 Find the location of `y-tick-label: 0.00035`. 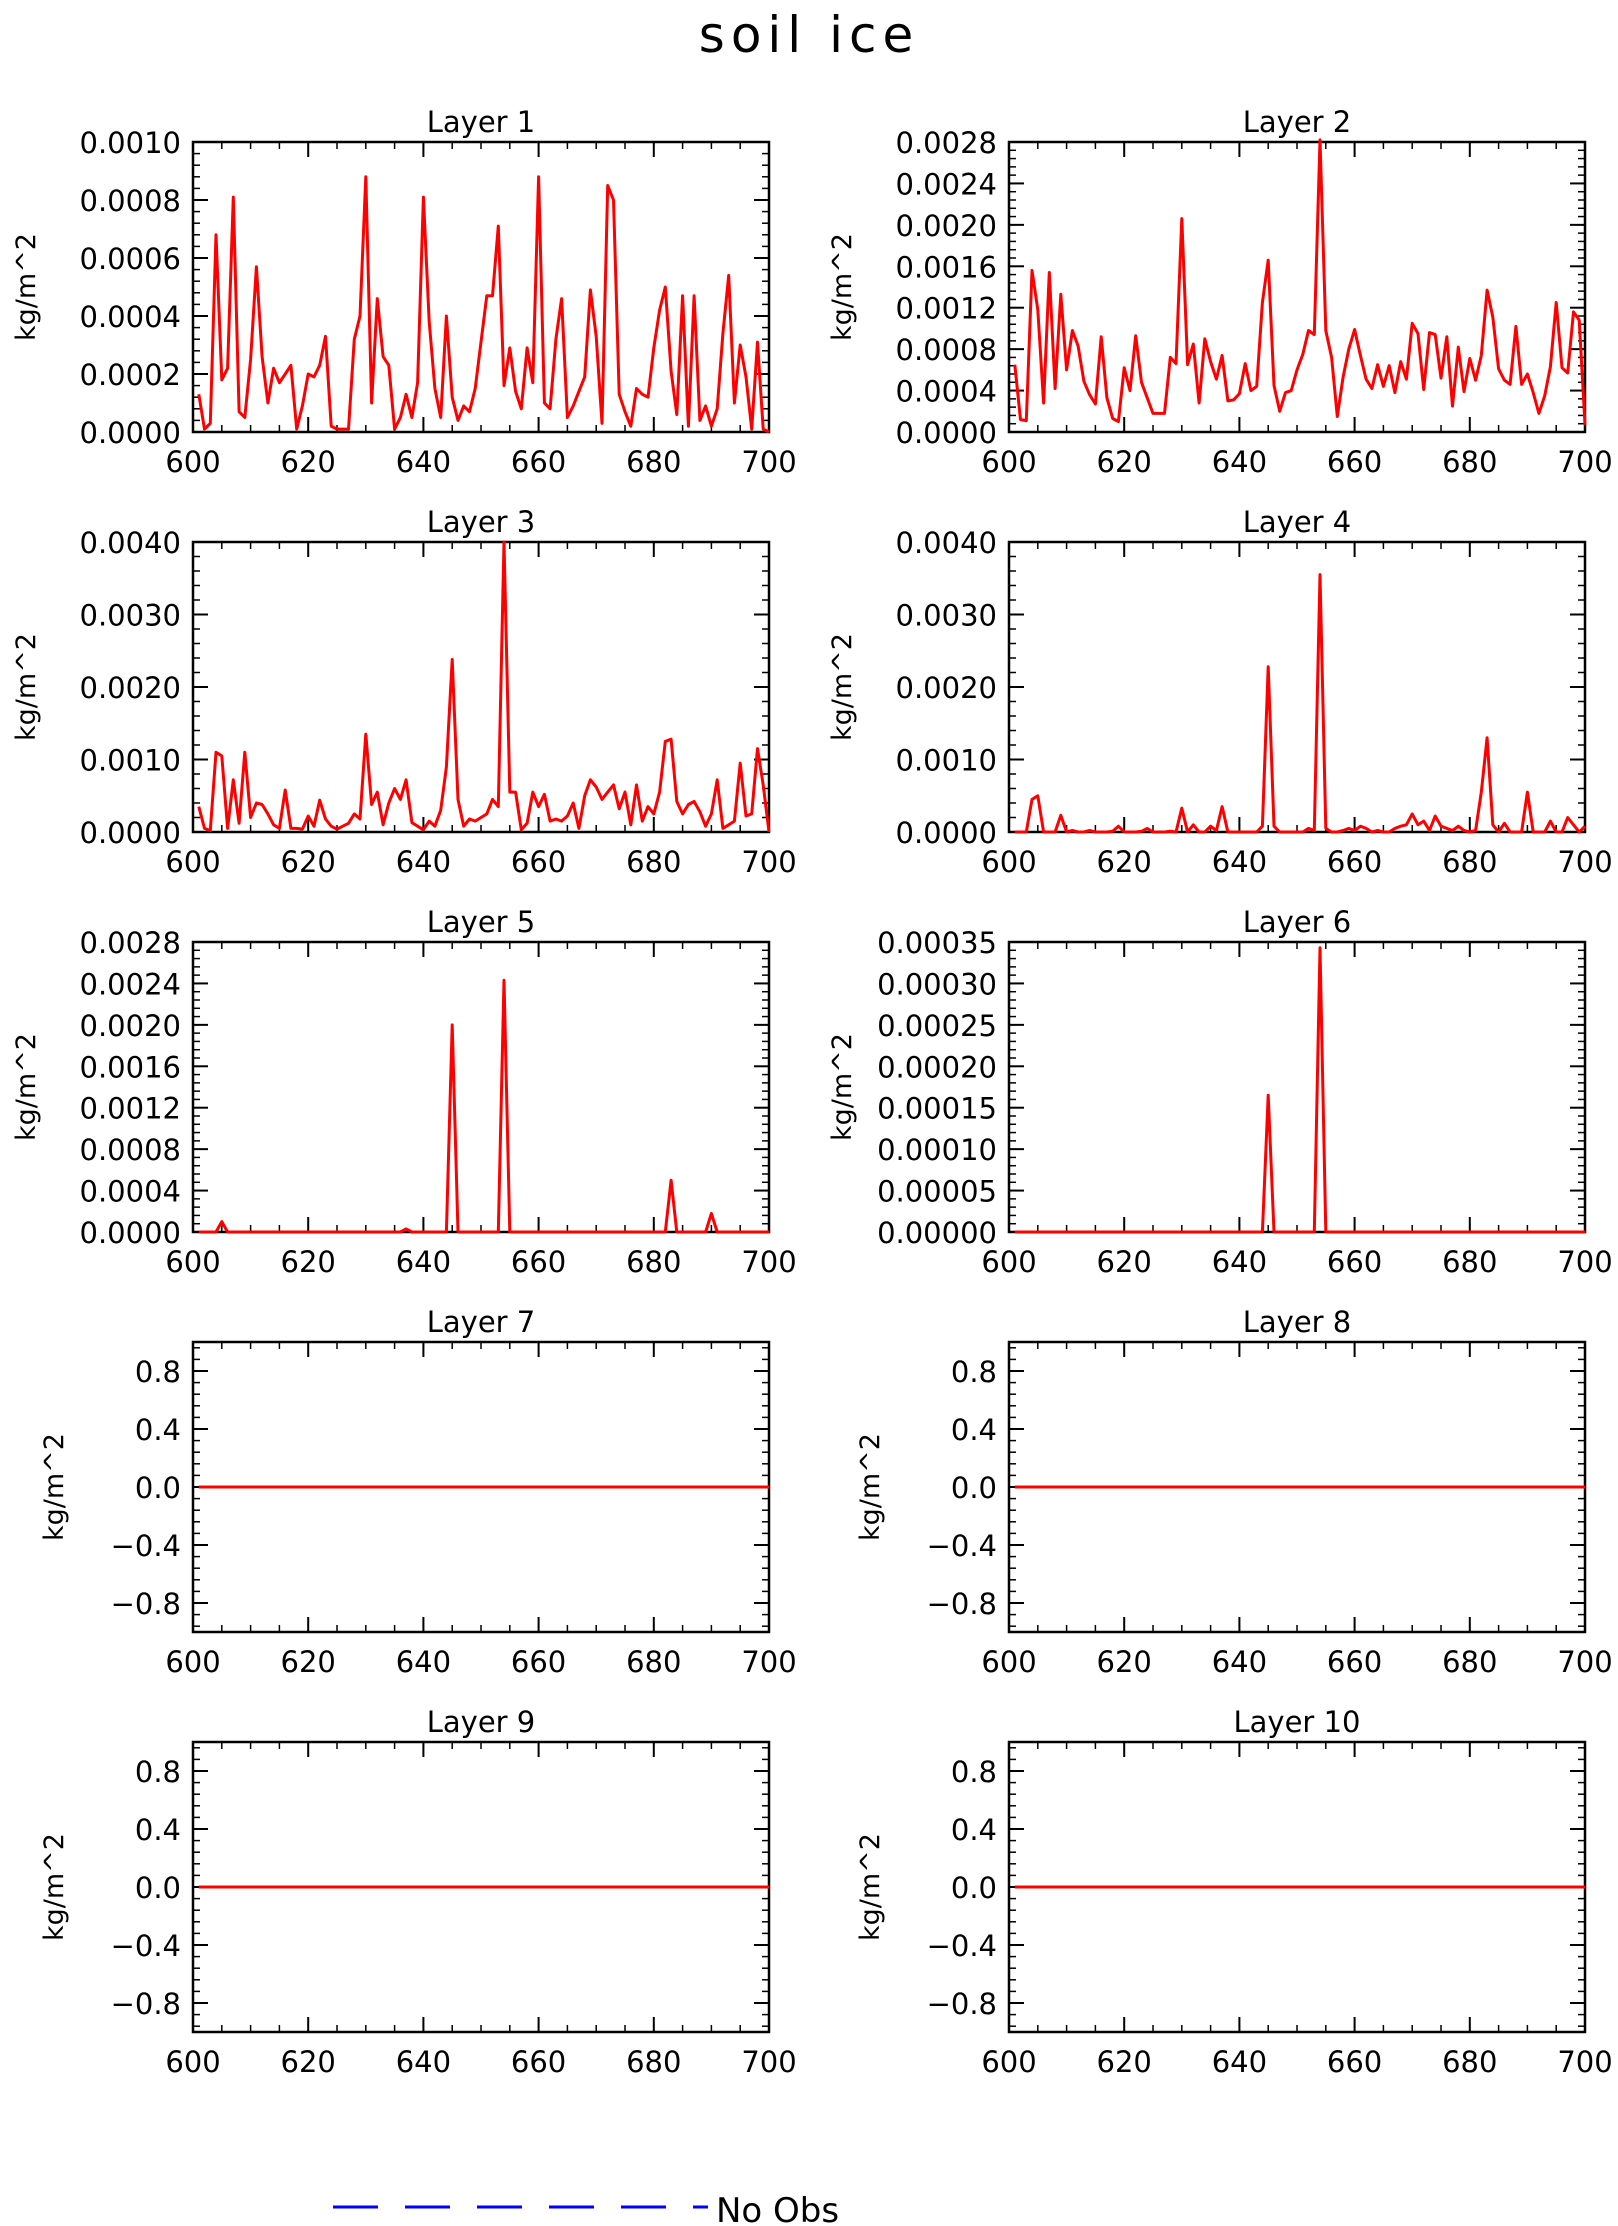

y-tick-label: 0.00035 is located at coordinates (937, 943).